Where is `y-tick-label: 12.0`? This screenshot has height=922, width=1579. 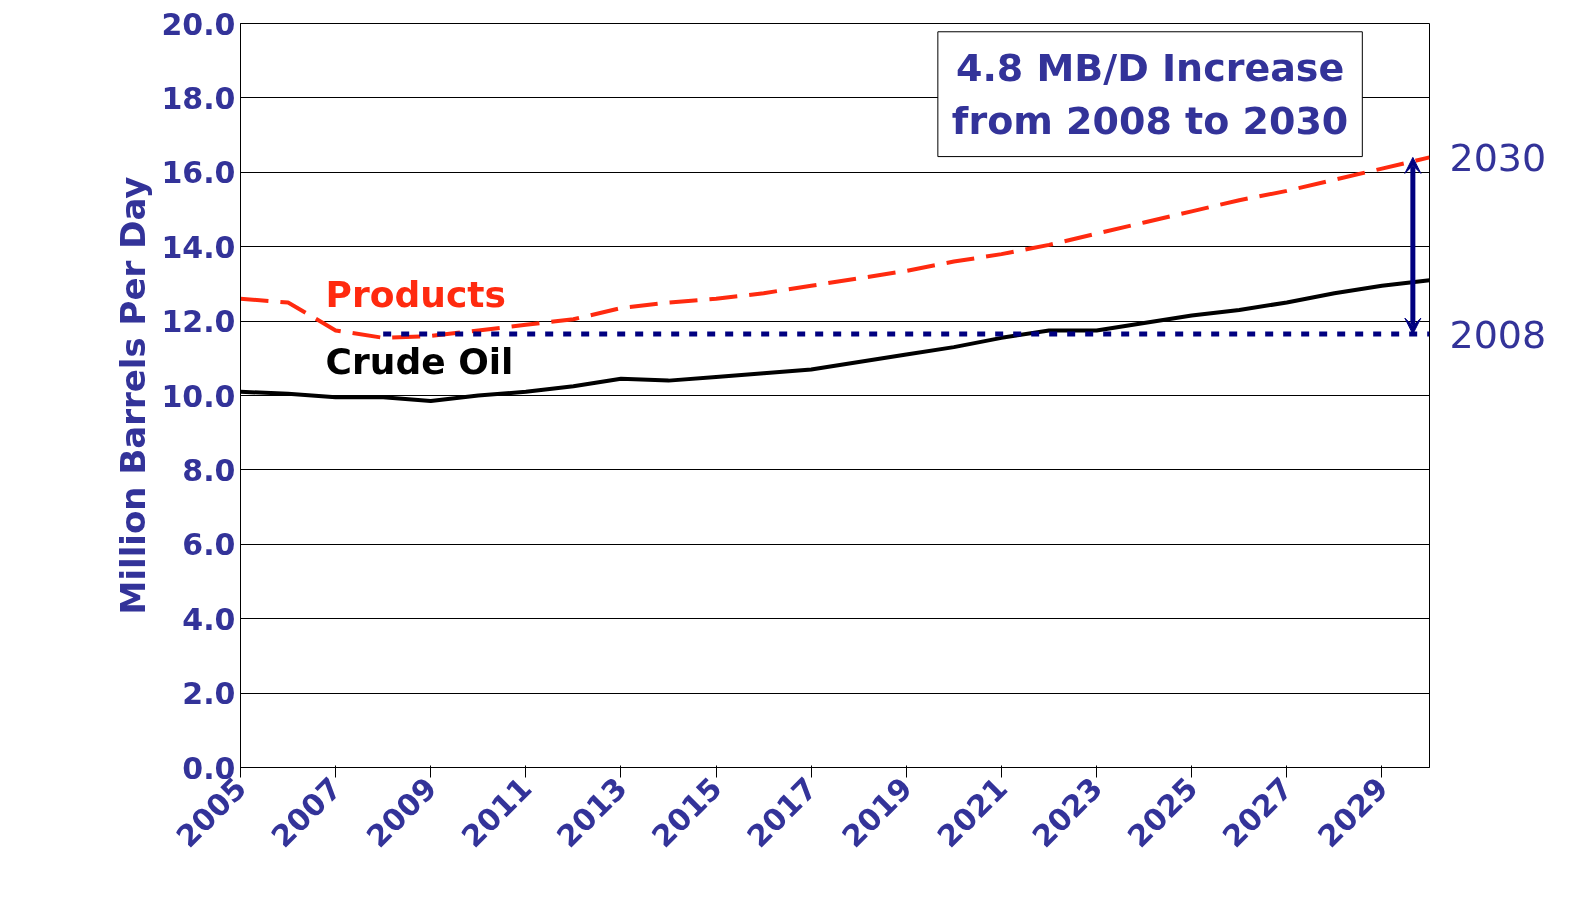
y-tick-label: 12.0 is located at coordinates (198, 322).